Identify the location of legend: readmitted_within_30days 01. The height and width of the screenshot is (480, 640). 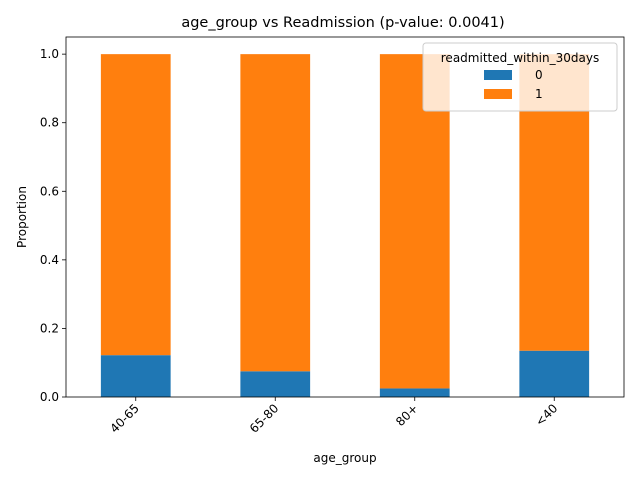
(520, 77).